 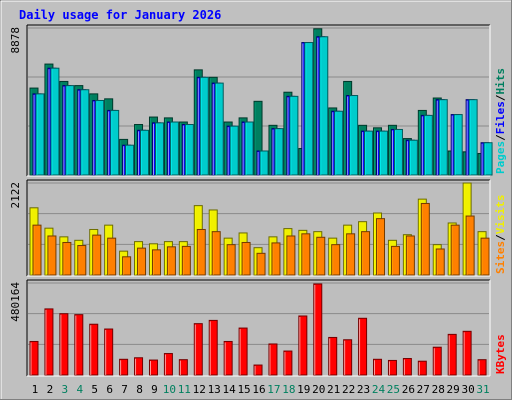 I want to click on y-max-label: 2122, so click(x=15, y=195).